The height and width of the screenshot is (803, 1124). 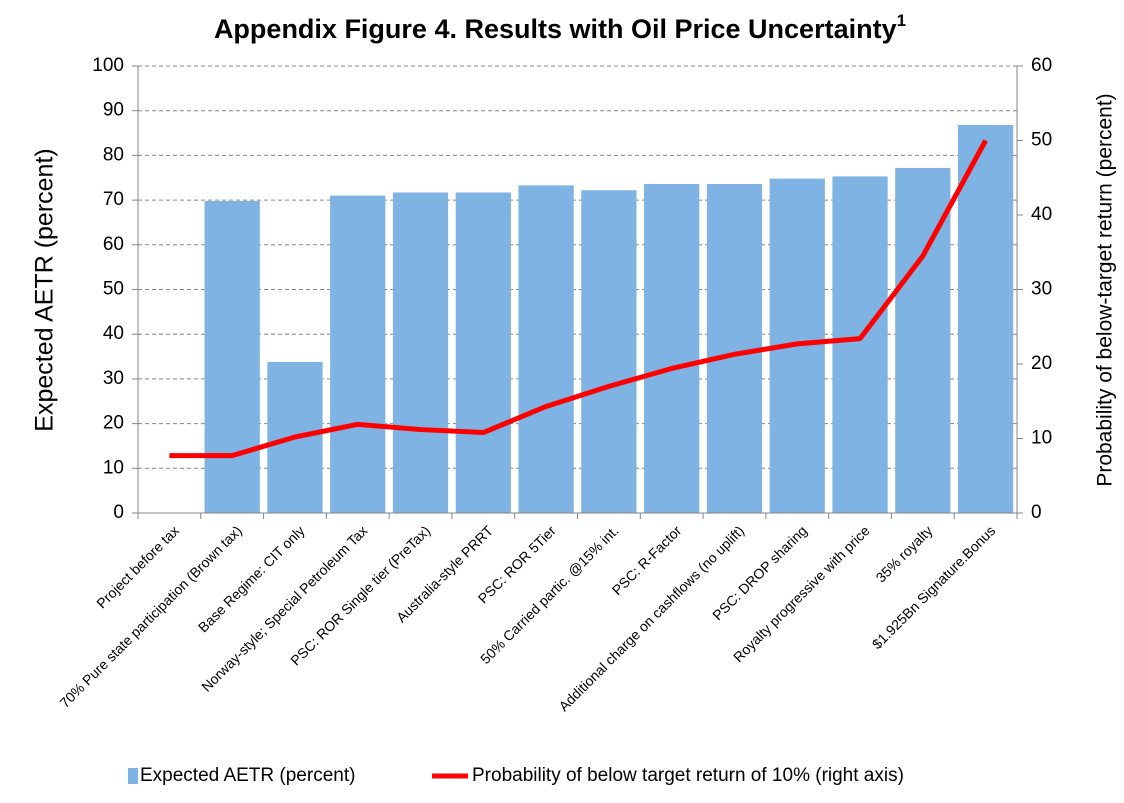 I want to click on y2-tick-label: 40, so click(x=1041, y=214).